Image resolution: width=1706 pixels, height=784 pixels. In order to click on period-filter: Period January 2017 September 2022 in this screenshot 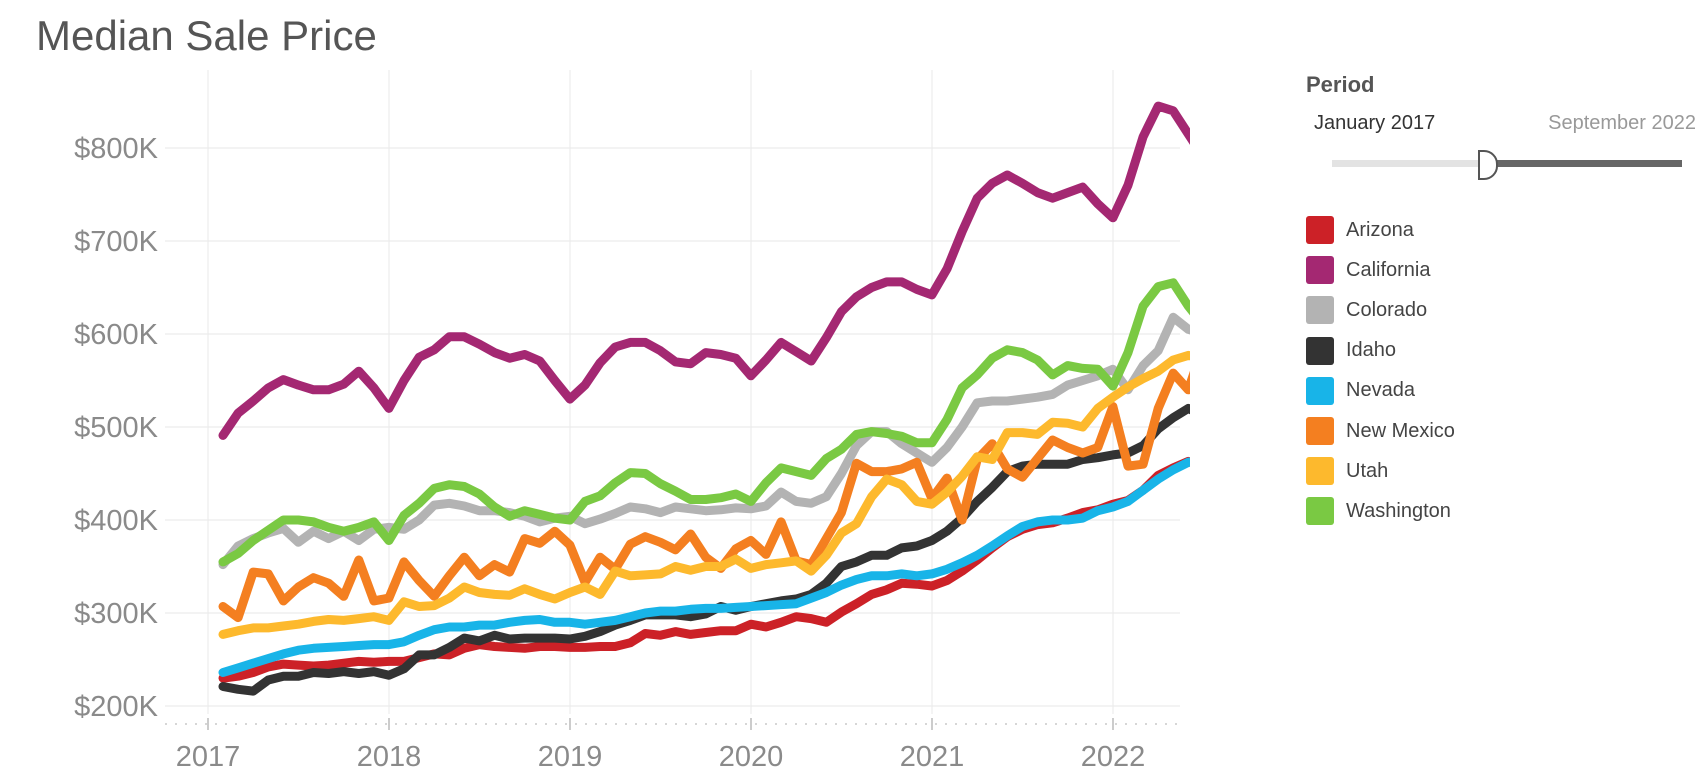, I will do `click(1501, 112)`.